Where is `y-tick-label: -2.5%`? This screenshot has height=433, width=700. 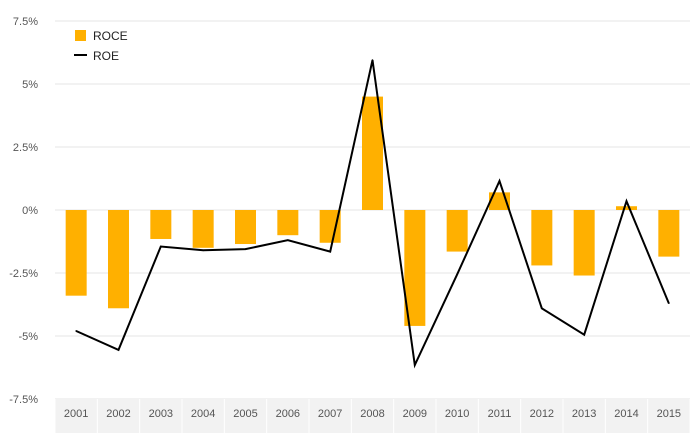
y-tick-label: -2.5% is located at coordinates (23, 274).